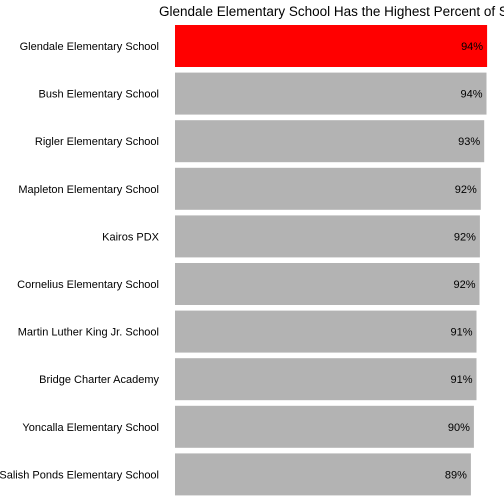 The height and width of the screenshot is (504, 504). I want to click on category-label-8: Bridge Charter Academy, so click(99, 380).